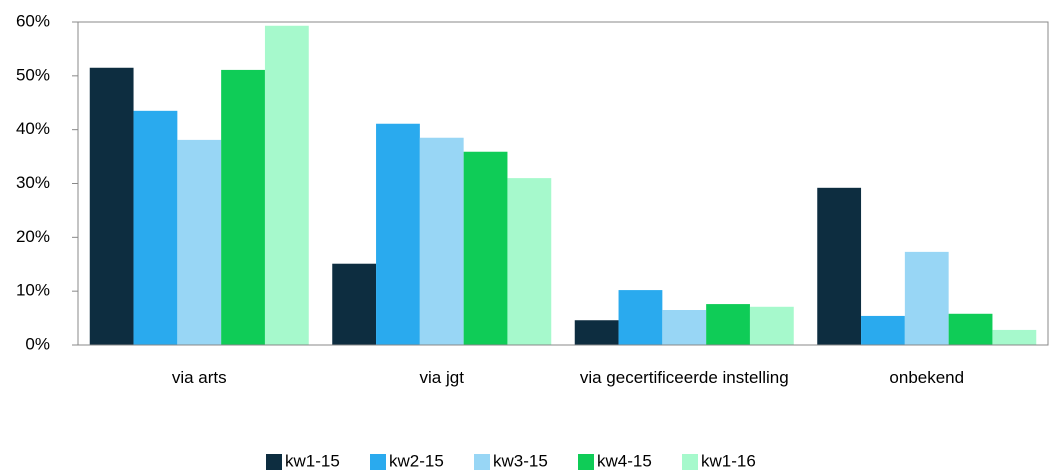 Image resolution: width=1052 pixels, height=472 pixels. What do you see at coordinates (927, 377) in the screenshot?
I see `x-tick-label: onbekend` at bounding box center [927, 377].